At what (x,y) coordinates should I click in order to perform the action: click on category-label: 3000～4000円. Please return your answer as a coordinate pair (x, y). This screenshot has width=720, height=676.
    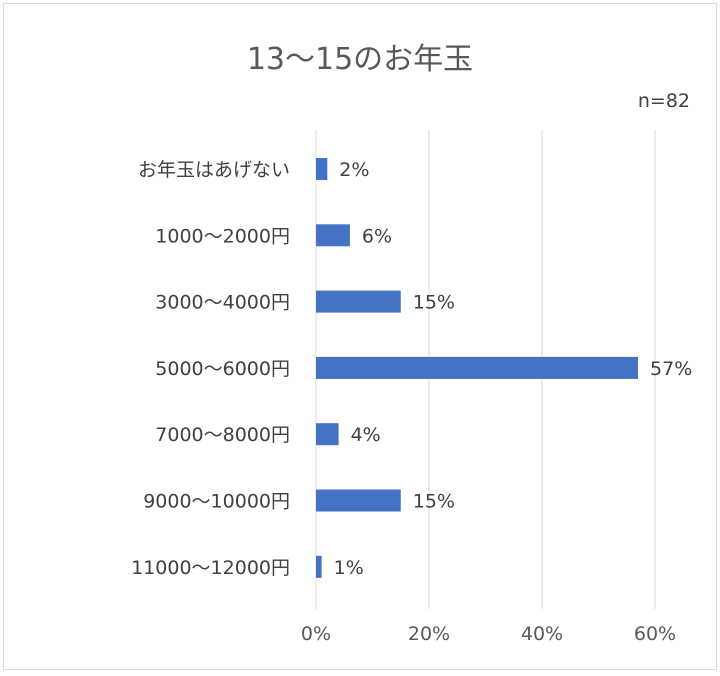
    Looking at the image, I should click on (222, 303).